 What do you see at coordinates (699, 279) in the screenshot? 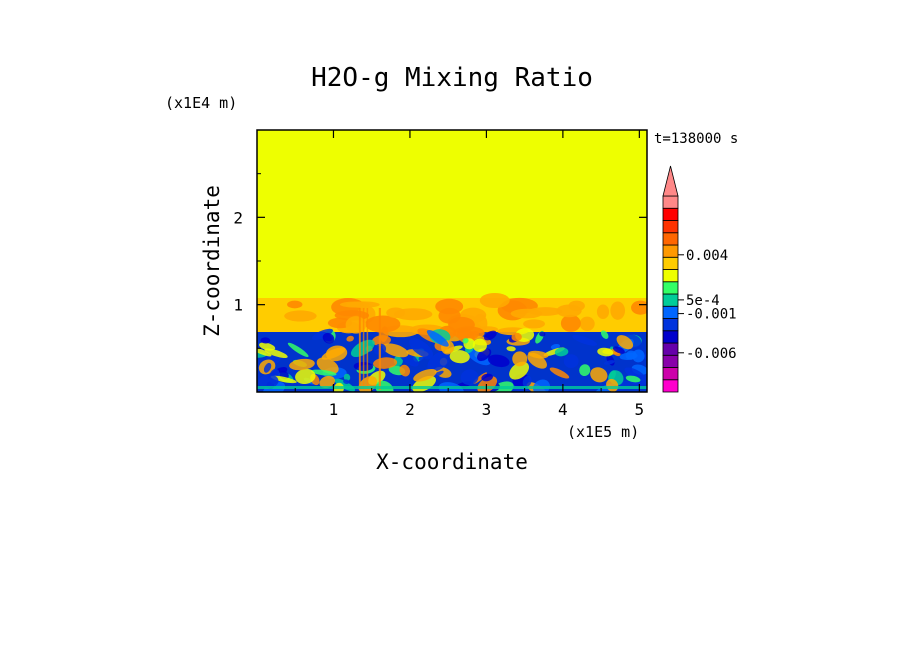
I see `colorbar: 0.004 5e-4-0.001 -0.006` at bounding box center [699, 279].